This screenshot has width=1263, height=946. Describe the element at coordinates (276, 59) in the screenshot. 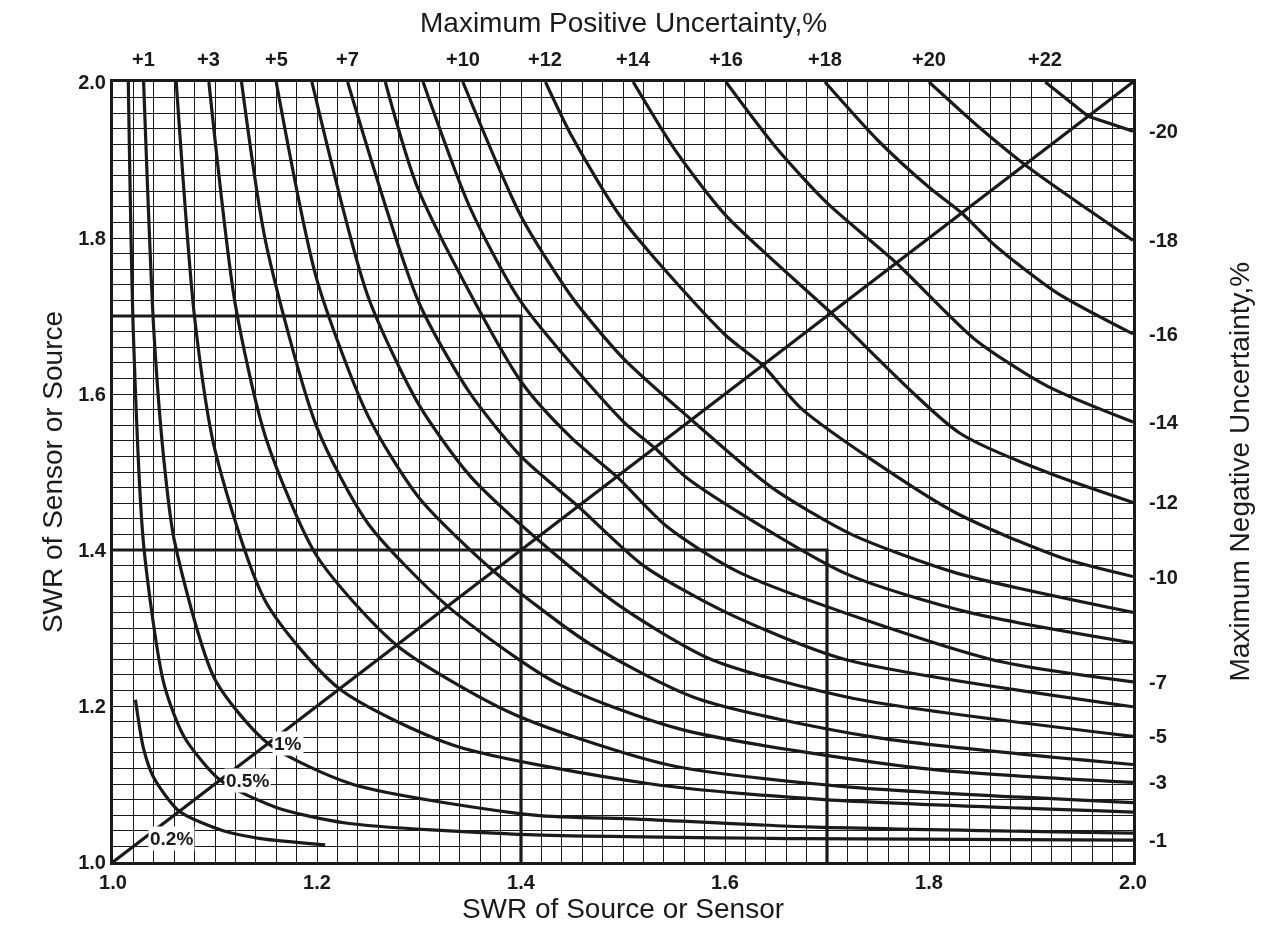

I see `annotation: +5` at that location.